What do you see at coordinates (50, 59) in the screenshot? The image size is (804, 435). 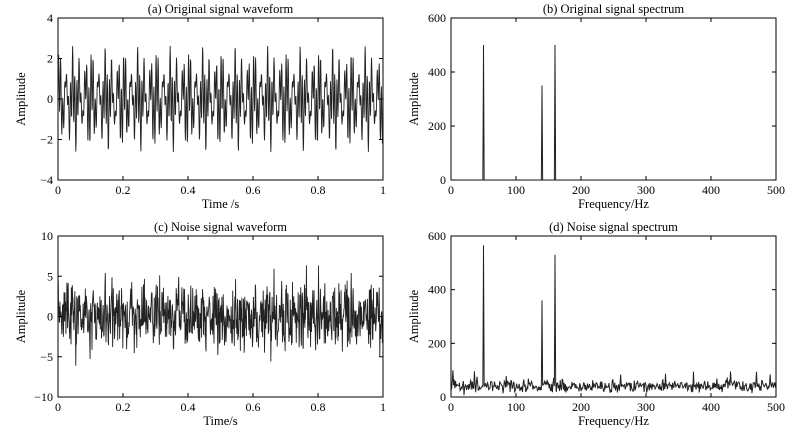 I see `y-tick-label: 2` at bounding box center [50, 59].